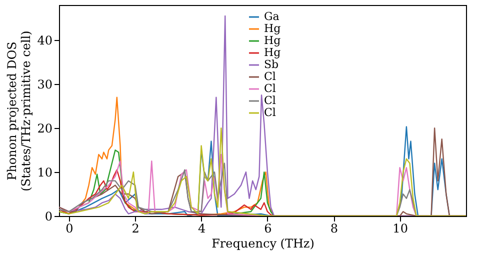  I want to click on y-tick-label: 30, so click(44, 85).